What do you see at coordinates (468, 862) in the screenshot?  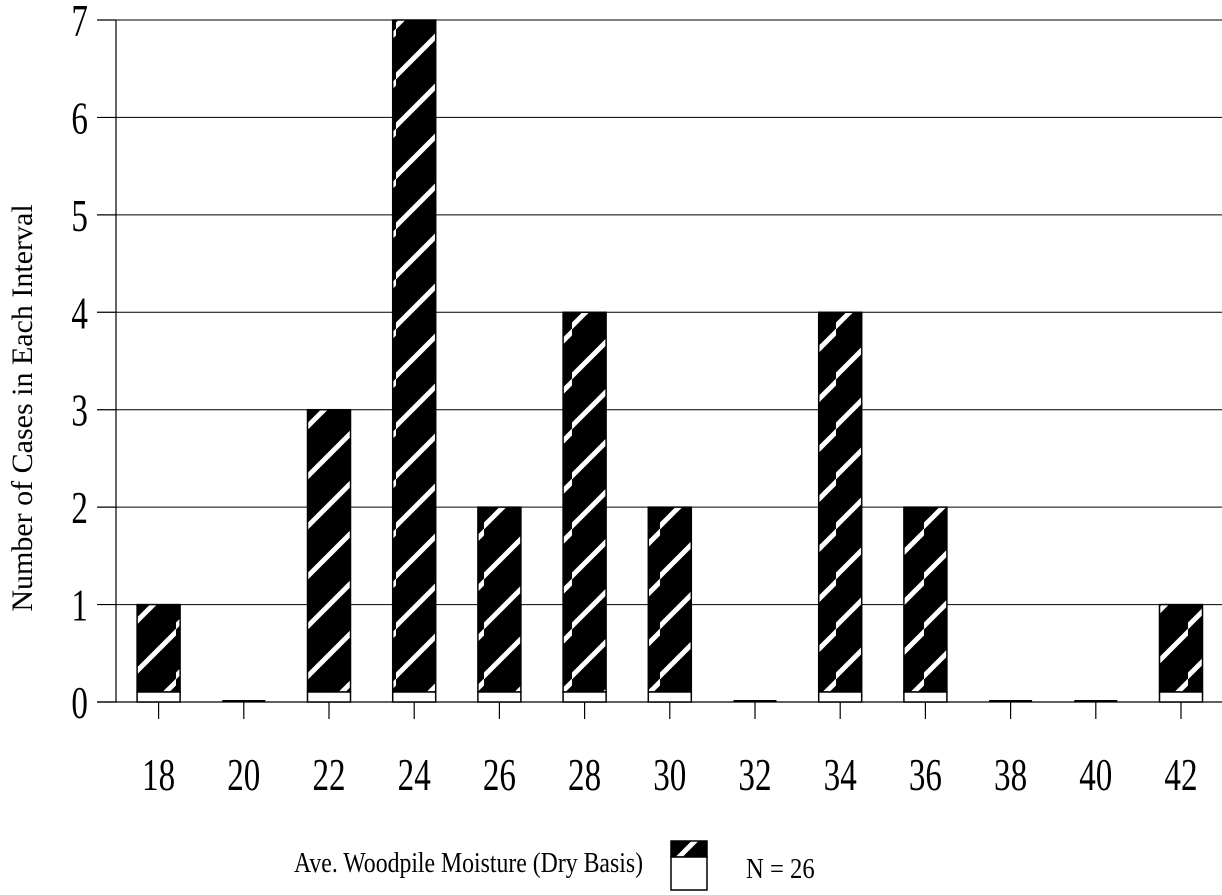 I see `legend-label: Ave. Woodpile Moisture (Dry Basis)` at bounding box center [468, 862].